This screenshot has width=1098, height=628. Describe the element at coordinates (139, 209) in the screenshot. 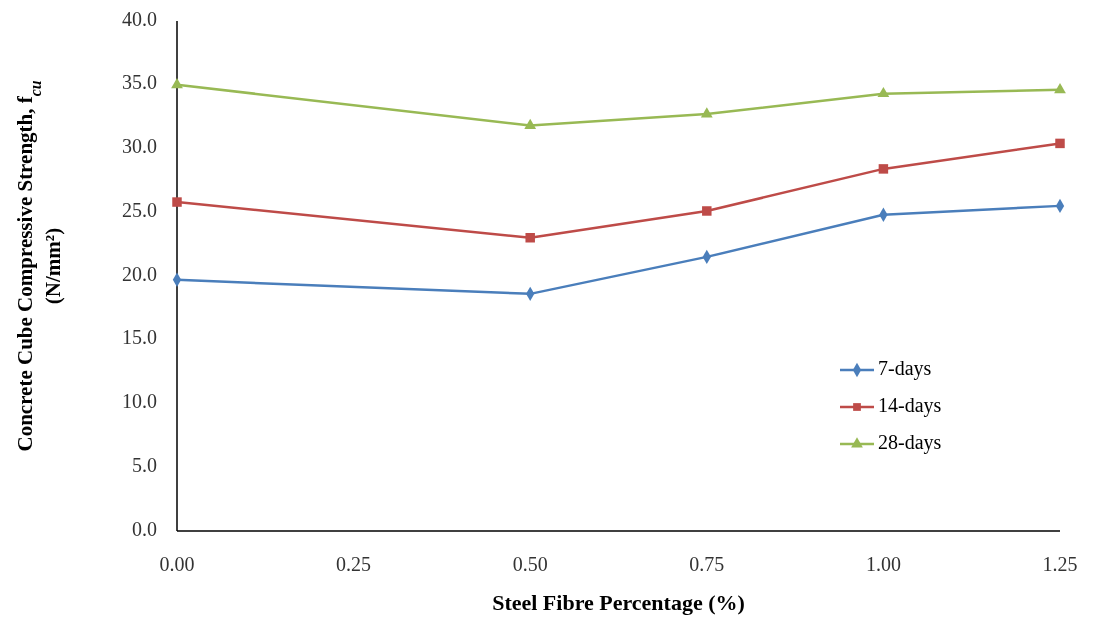

I see `y-tick-label: 25.0` at that location.